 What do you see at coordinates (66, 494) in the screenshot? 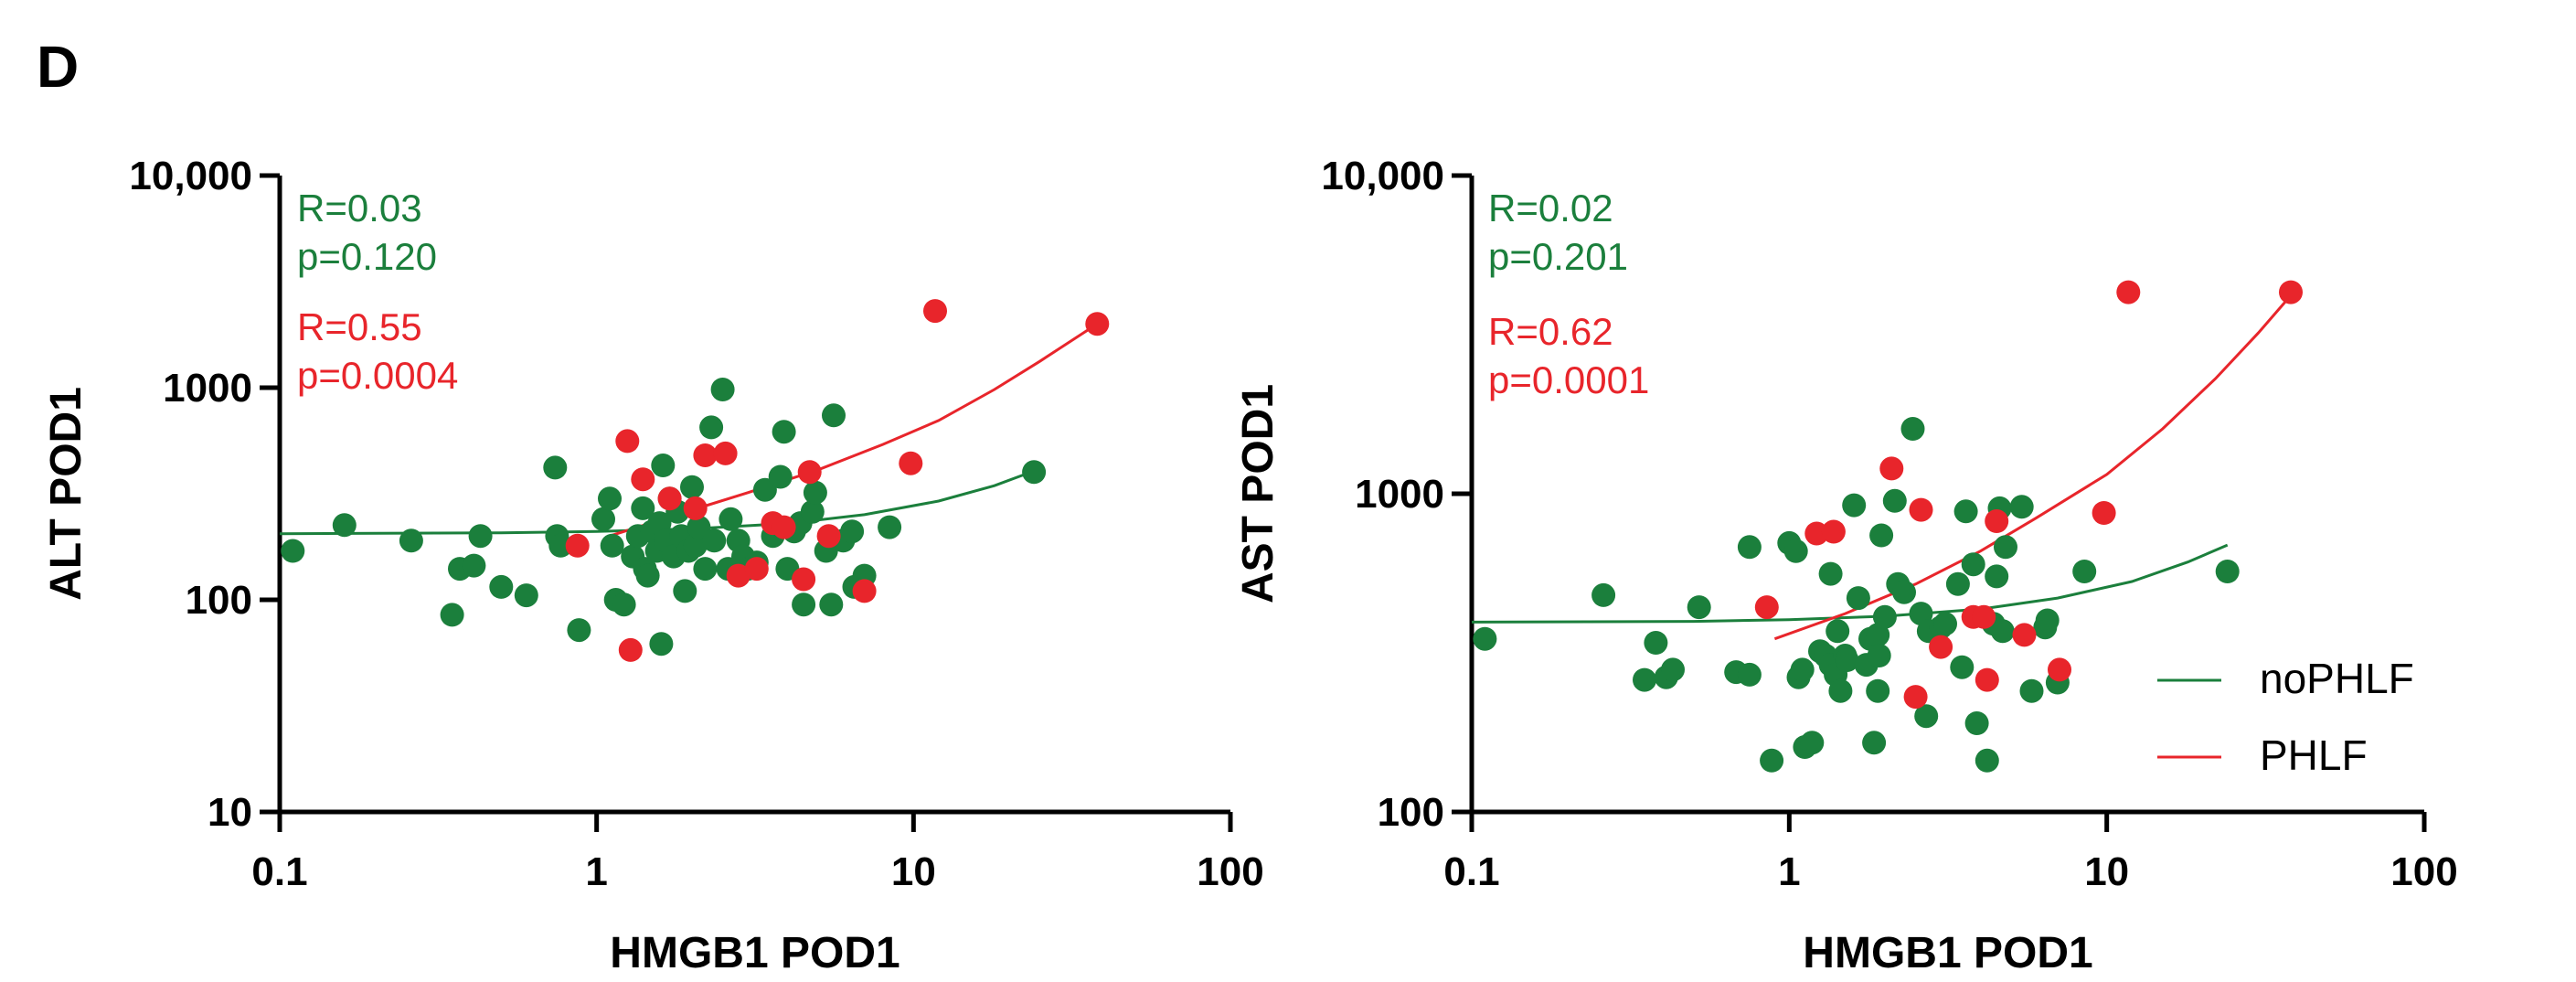
I see `y-axis-title: ALT POD1` at bounding box center [66, 494].